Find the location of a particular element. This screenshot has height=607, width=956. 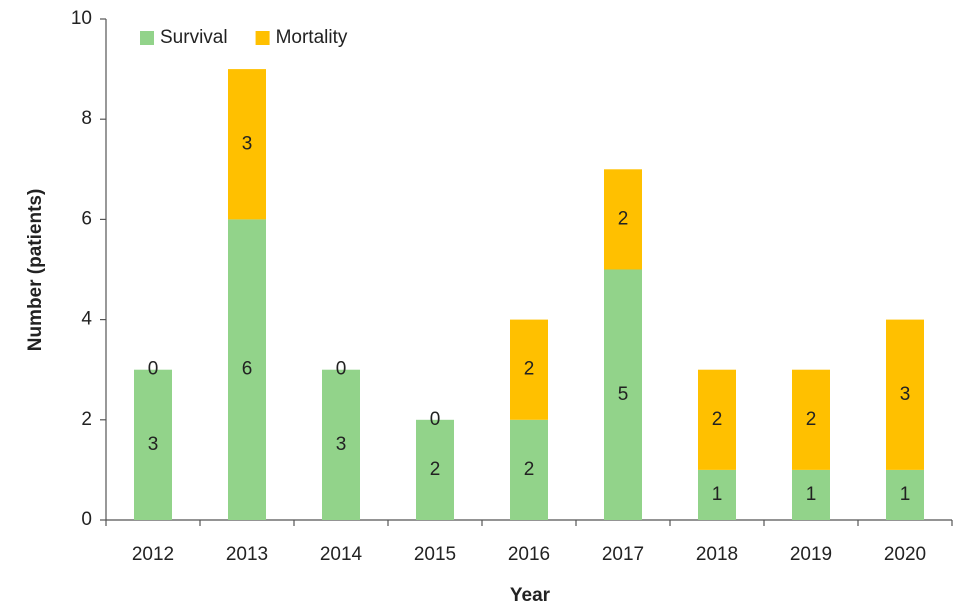

y-tick-label: 8 is located at coordinates (86, 118).